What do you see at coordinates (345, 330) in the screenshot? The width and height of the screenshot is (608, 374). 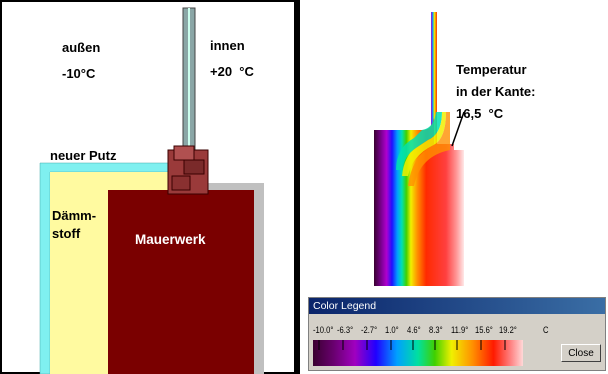 I see `legend-tick-label: -6.3°` at bounding box center [345, 330].